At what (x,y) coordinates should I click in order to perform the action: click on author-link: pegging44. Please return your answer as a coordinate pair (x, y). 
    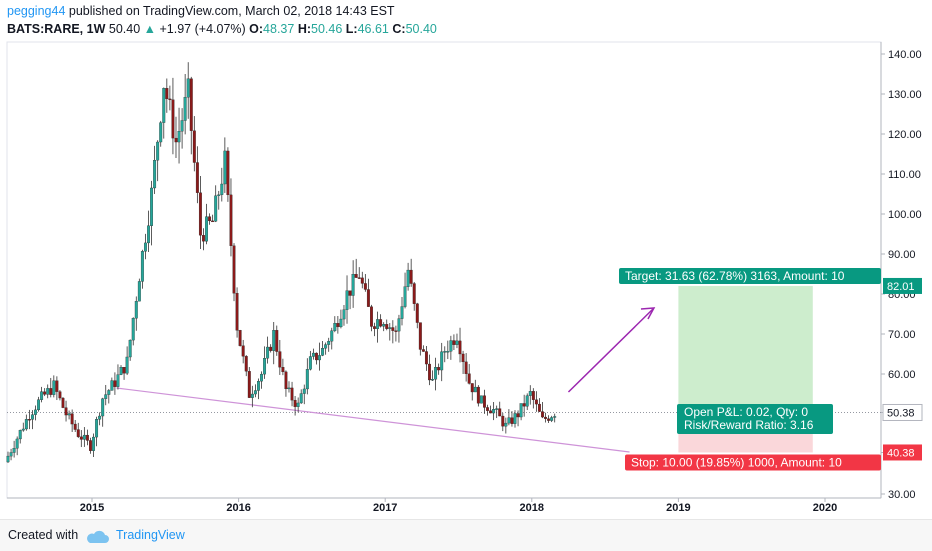
    Looking at the image, I should click on (36, 11).